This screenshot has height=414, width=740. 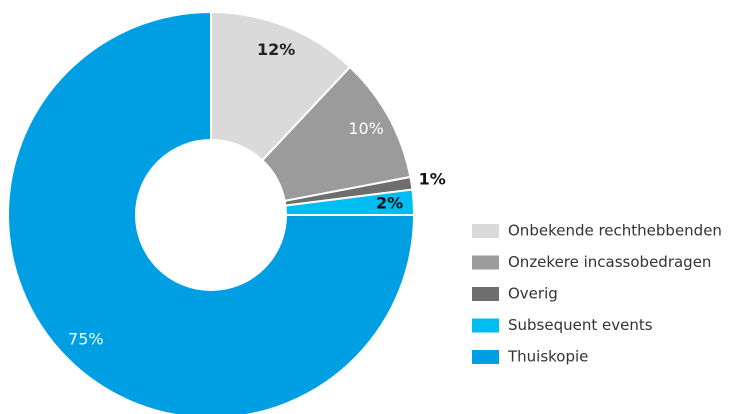 What do you see at coordinates (580, 325) in the screenshot?
I see `legend-label: Subsequent events` at bounding box center [580, 325].